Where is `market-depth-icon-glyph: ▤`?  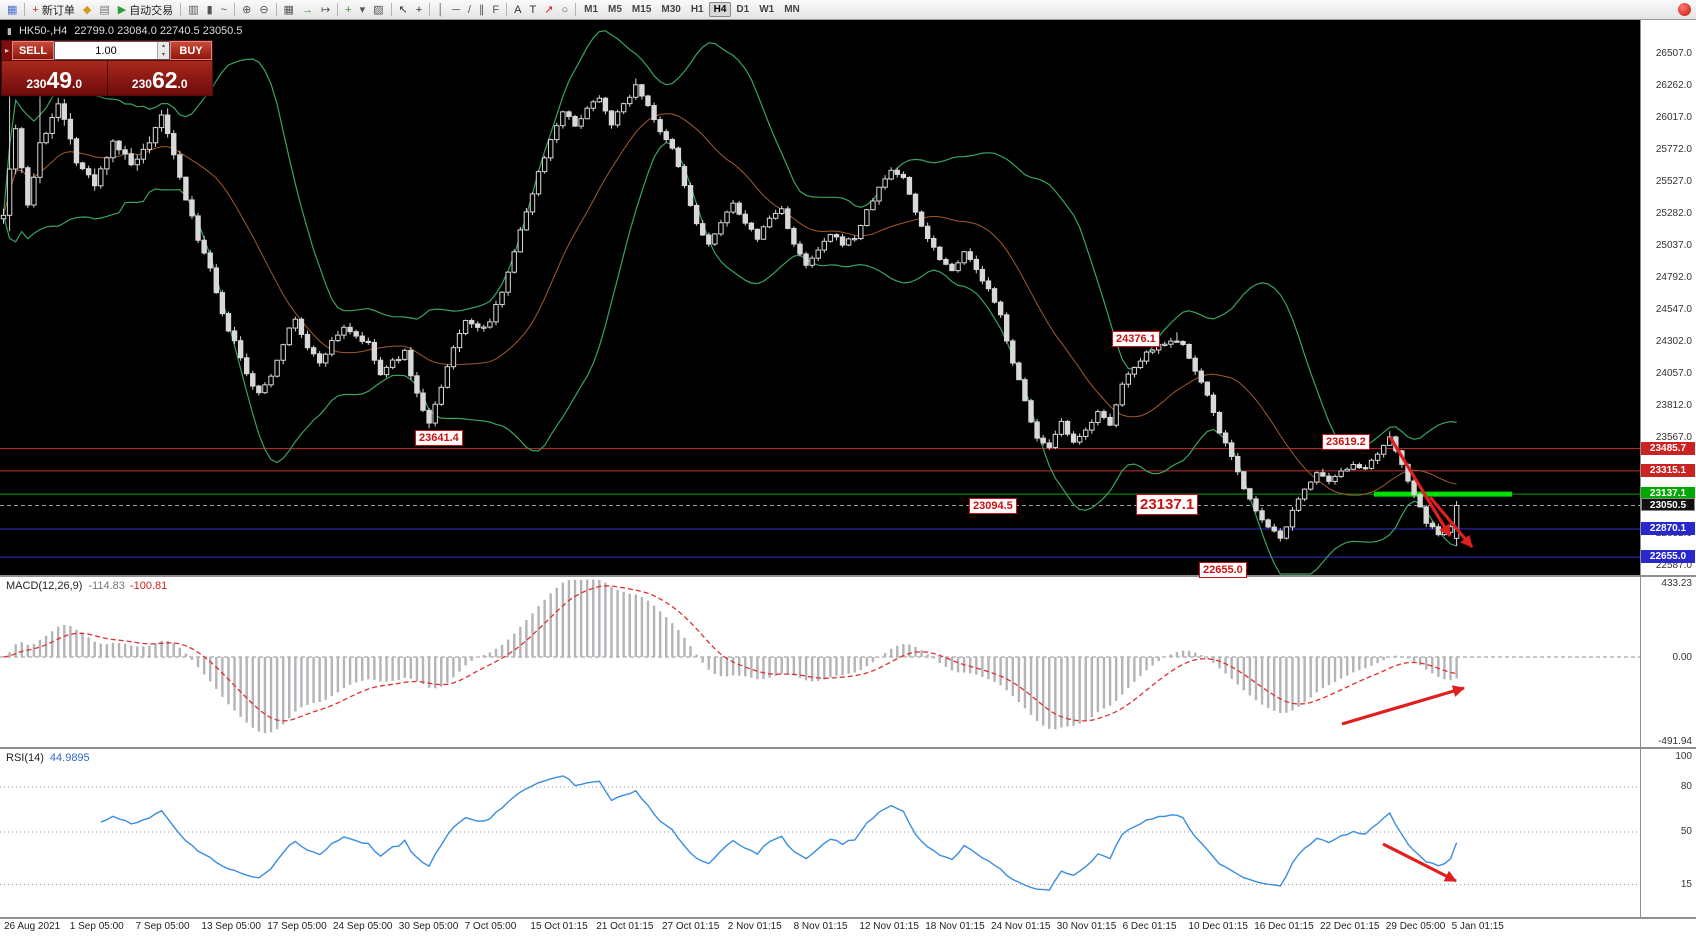 market-depth-icon-glyph: ▤ is located at coordinates (104, 9).